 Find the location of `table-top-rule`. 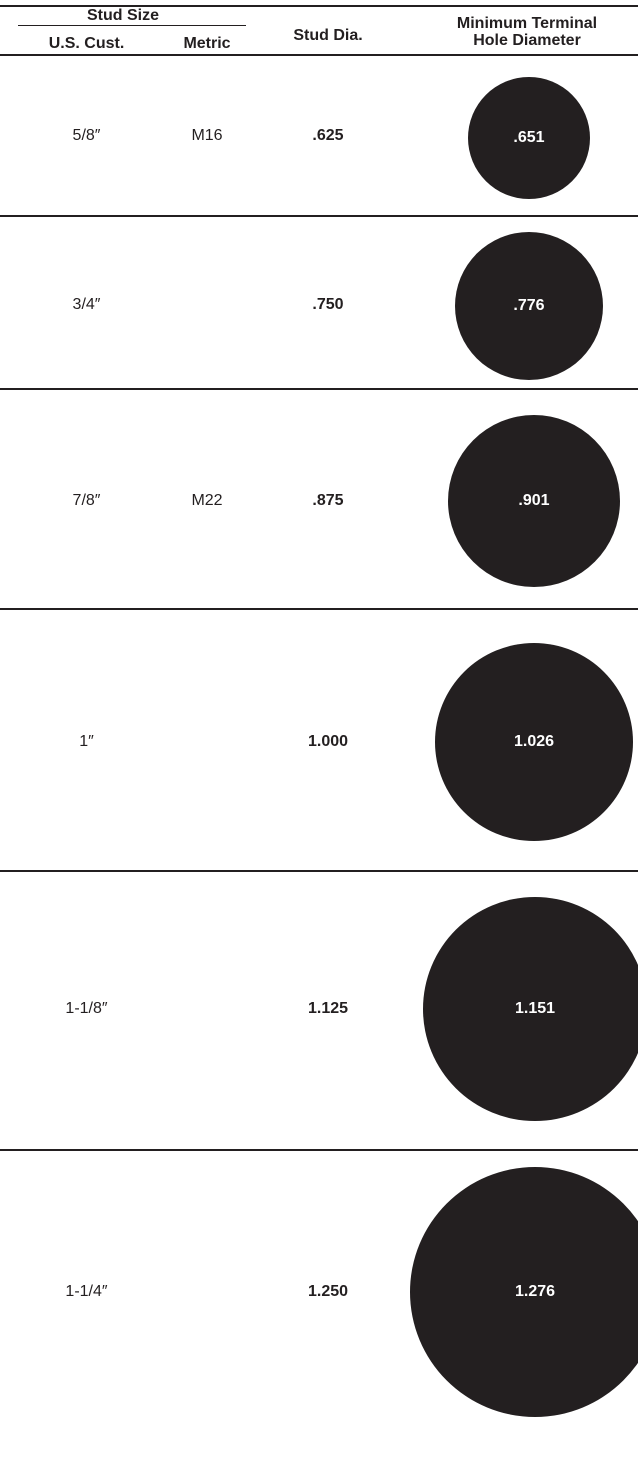

table-top-rule is located at coordinates (319, 6).